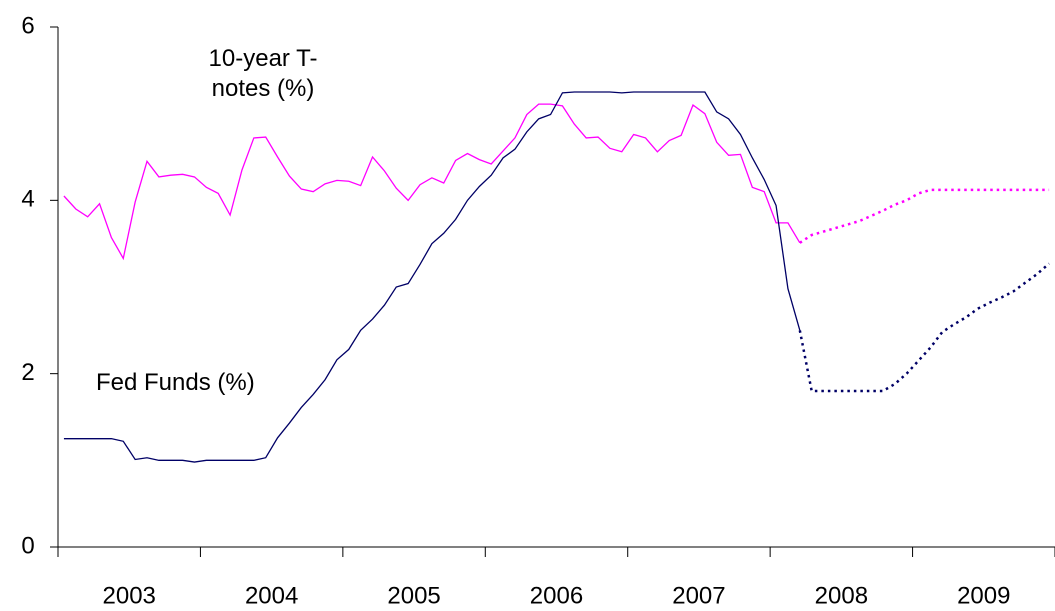 The height and width of the screenshot is (611, 1055). I want to click on x-tick-label: 2006, so click(556, 595).